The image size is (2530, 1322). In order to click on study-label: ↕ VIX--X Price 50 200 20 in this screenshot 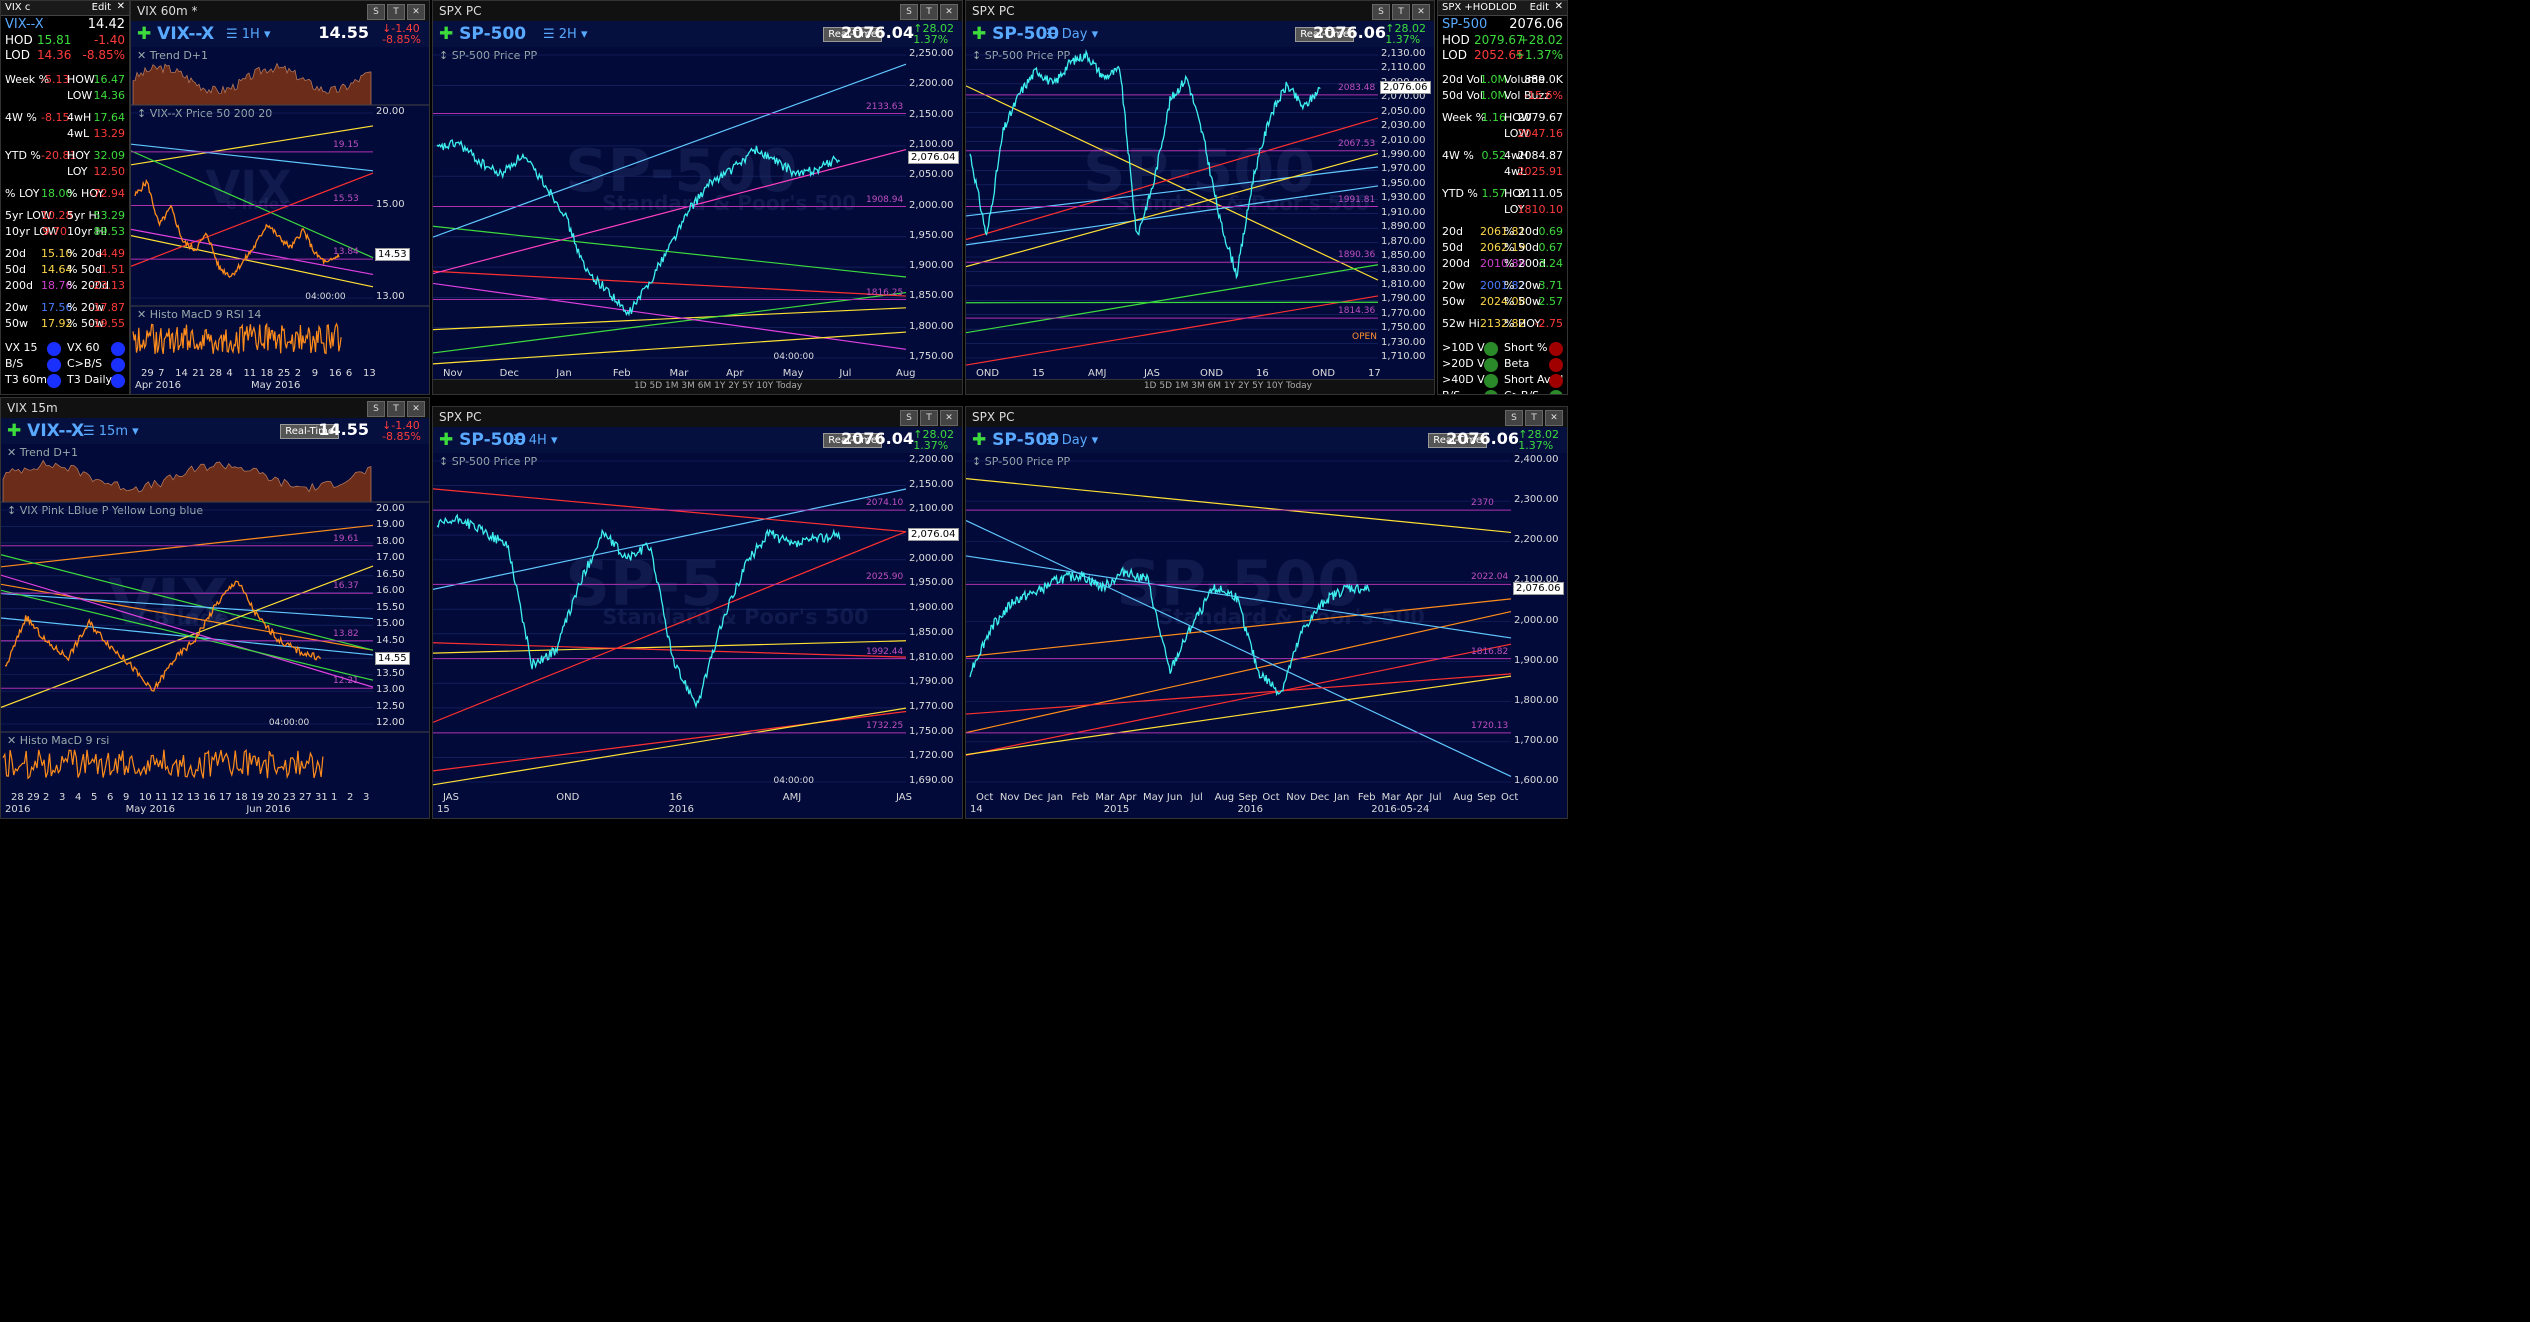, I will do `click(205, 113)`.